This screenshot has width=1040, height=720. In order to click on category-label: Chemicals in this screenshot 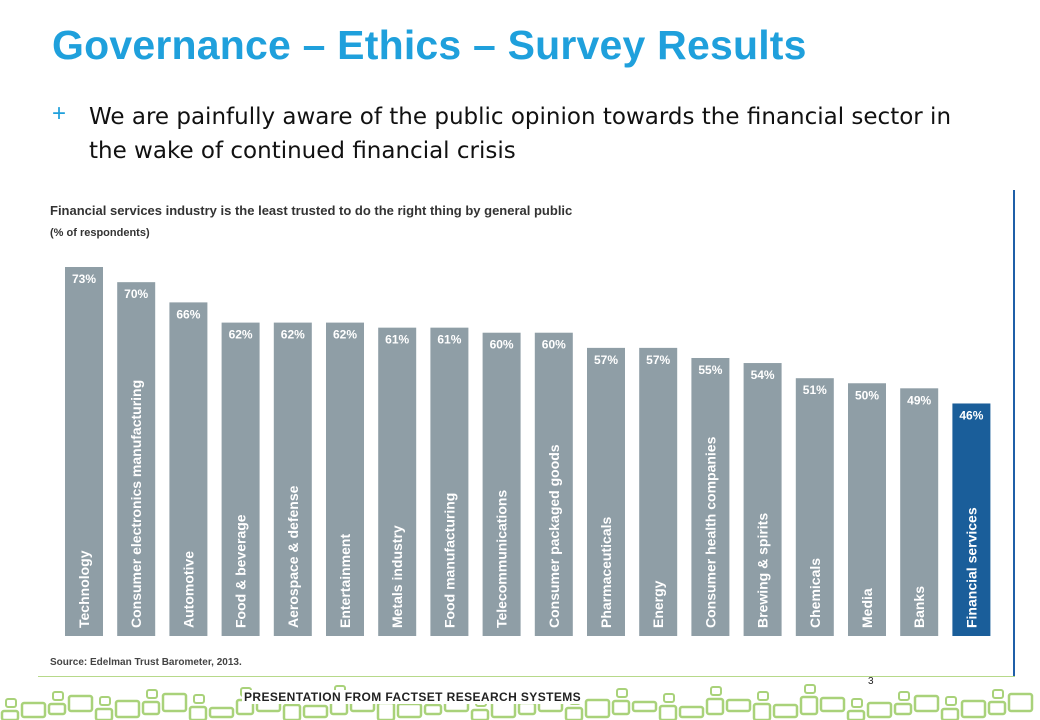, I will do `click(815, 593)`.